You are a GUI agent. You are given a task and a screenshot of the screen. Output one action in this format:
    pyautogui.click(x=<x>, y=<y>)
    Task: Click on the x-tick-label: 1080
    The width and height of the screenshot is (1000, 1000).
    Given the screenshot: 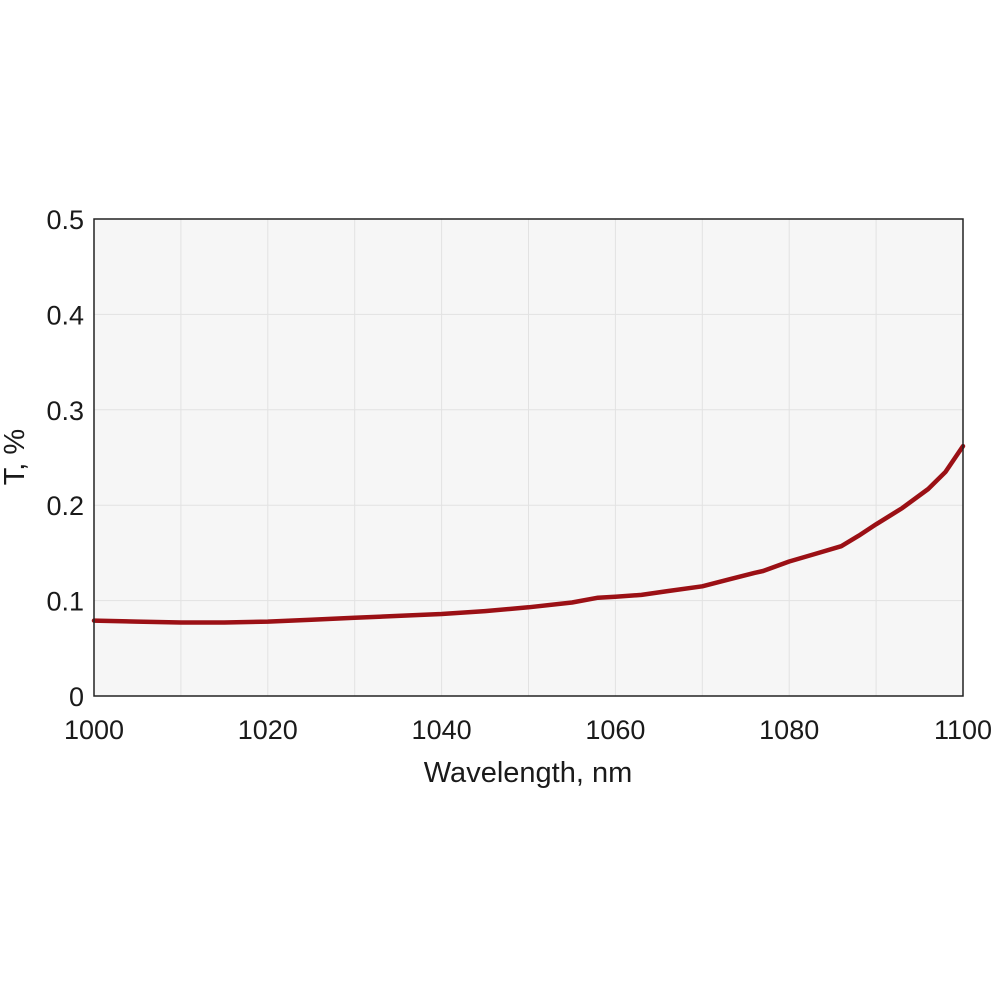 What is the action you would take?
    pyautogui.click(x=789, y=730)
    